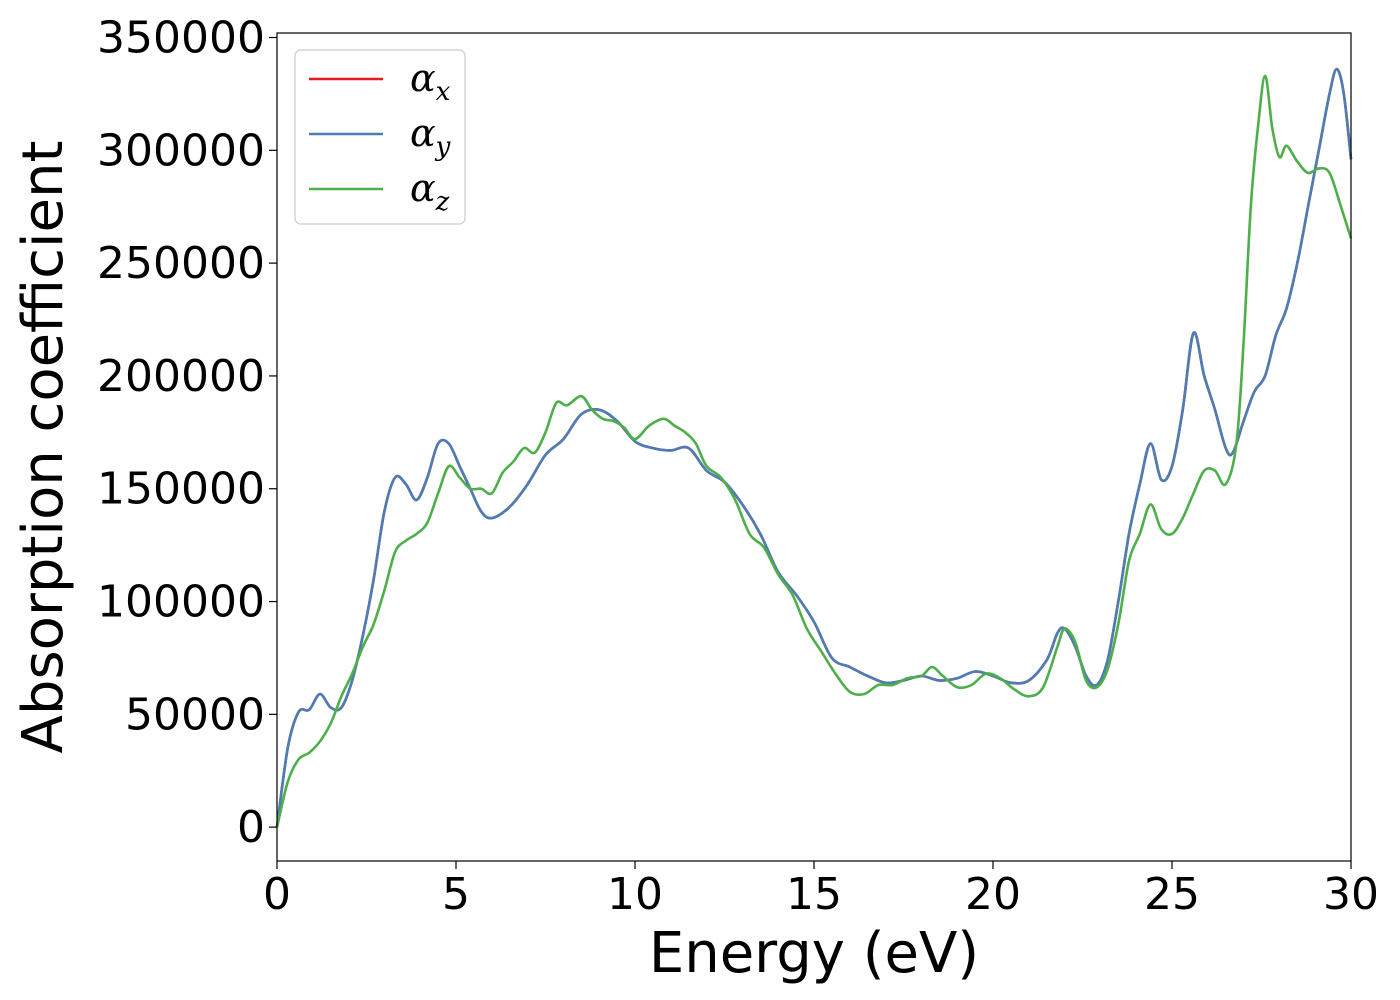 The image size is (1400, 1000). Describe the element at coordinates (1172, 894) in the screenshot. I see `x-tick-label: 25` at that location.